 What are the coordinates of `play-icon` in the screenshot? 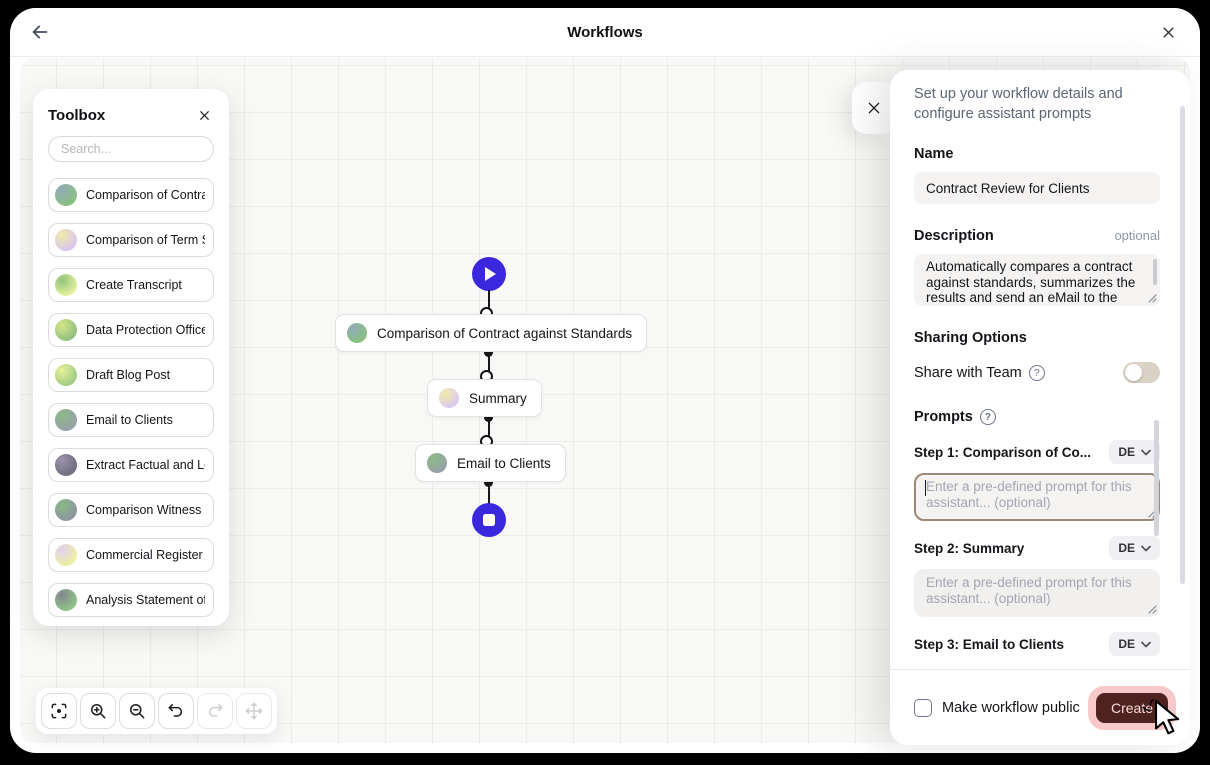 It's located at (490, 274).